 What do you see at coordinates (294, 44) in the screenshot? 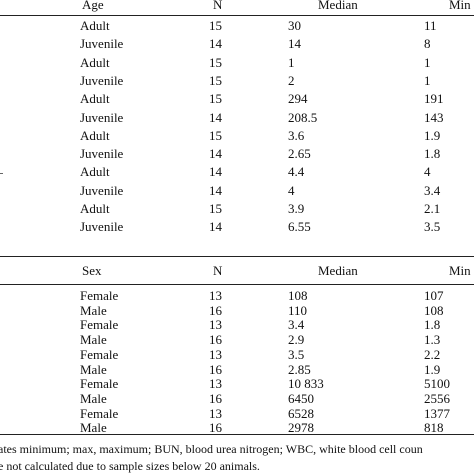
I see `median-cell: 14` at bounding box center [294, 44].